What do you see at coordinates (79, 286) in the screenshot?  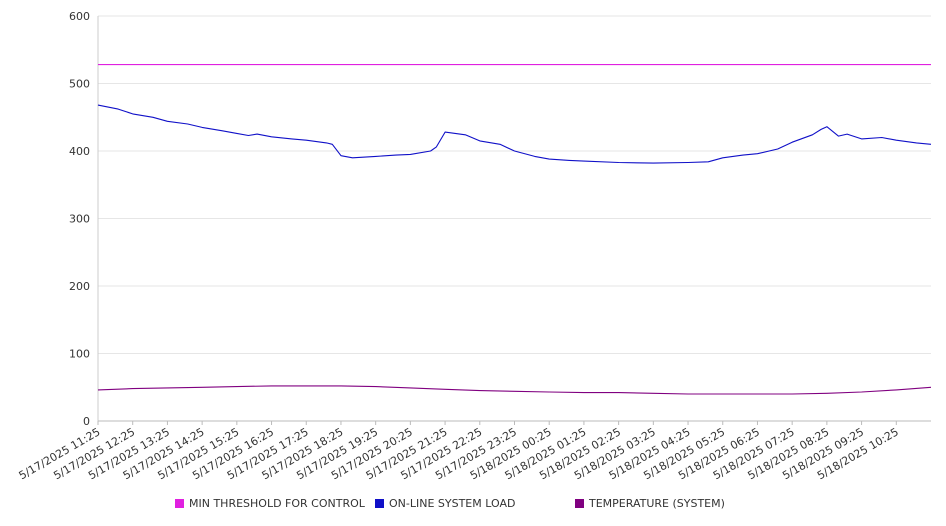 I see `y-tick-label: 200` at bounding box center [79, 286].